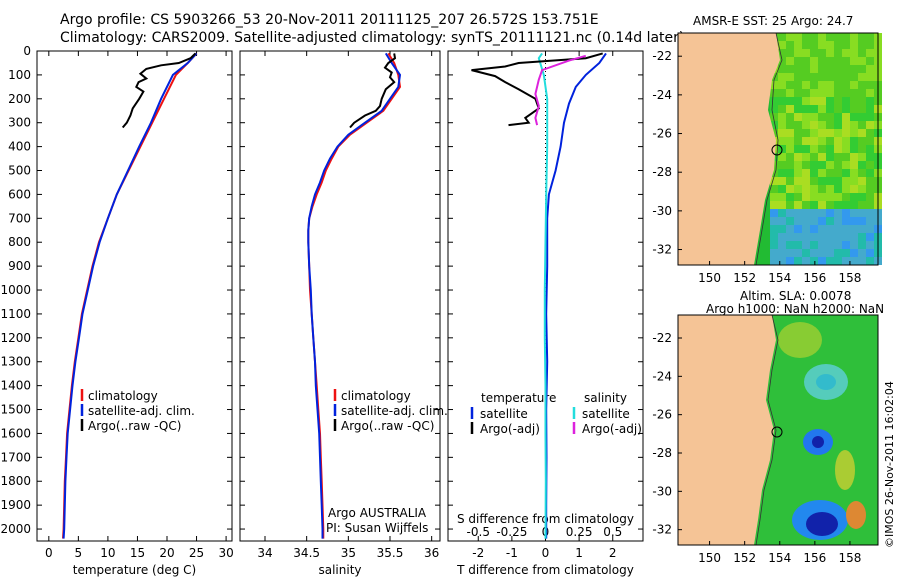 This screenshot has height=580, width=900. Describe the element at coordinates (15, 290) in the screenshot. I see `y-tick-label: 1000` at that location.